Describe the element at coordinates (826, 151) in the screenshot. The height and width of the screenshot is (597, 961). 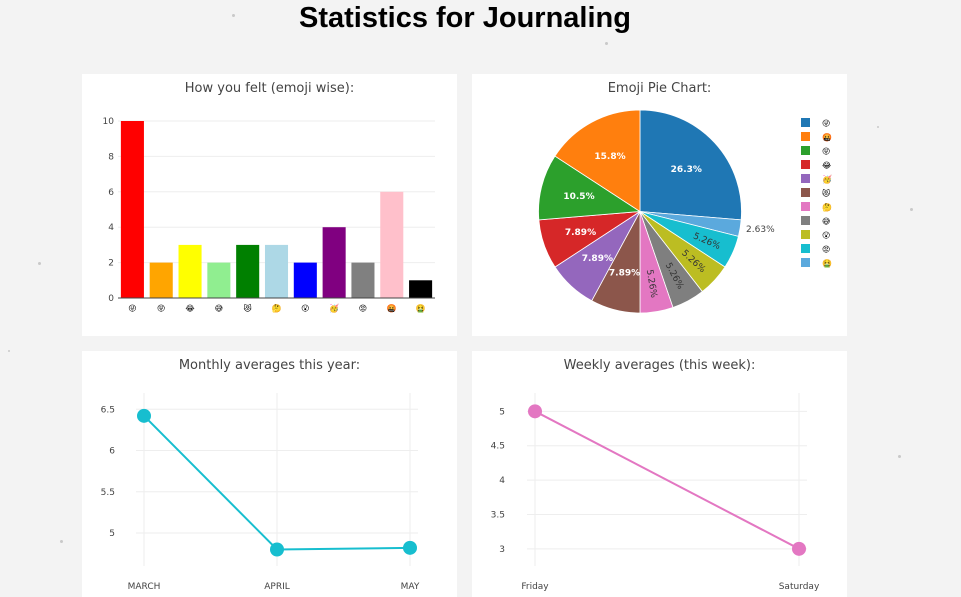
I see `legend-label: 😝` at that location.